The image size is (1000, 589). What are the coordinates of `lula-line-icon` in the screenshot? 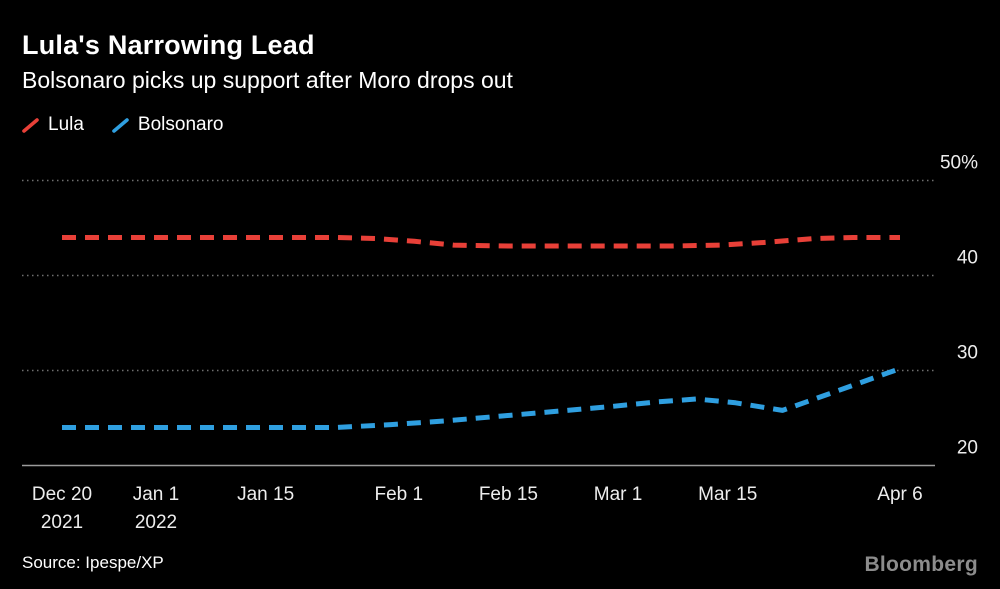 It's located at (30, 125).